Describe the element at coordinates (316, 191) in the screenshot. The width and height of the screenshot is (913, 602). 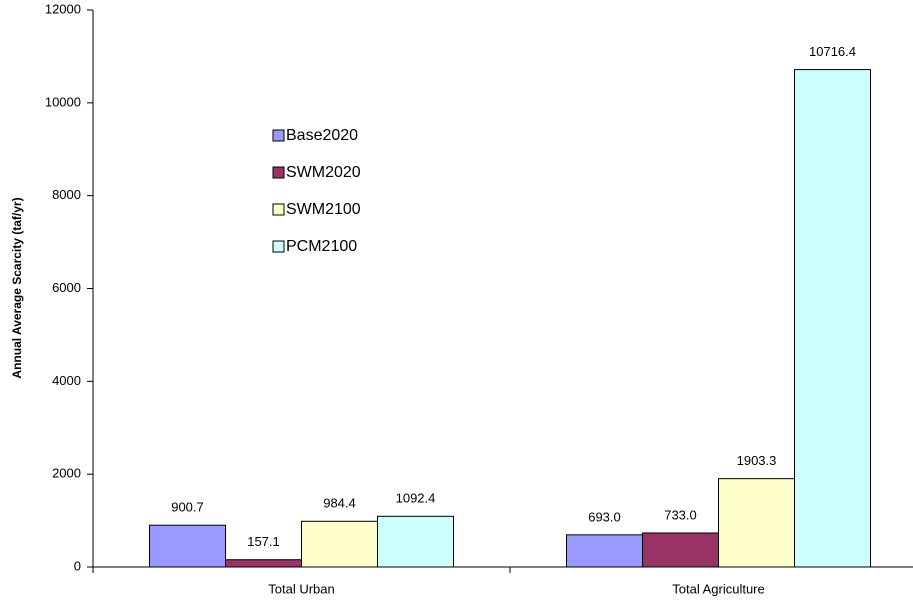
I see `legend: Base2020 SWM2020 SWM2100 PCM2100` at that location.